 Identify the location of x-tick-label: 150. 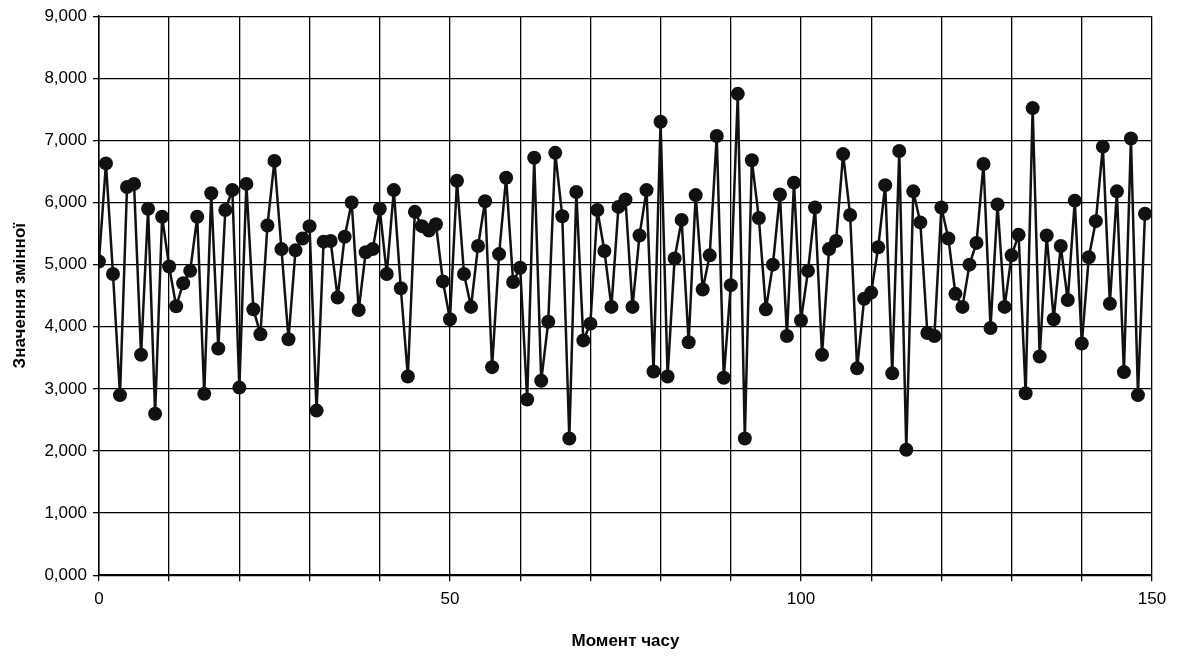
(1152, 599).